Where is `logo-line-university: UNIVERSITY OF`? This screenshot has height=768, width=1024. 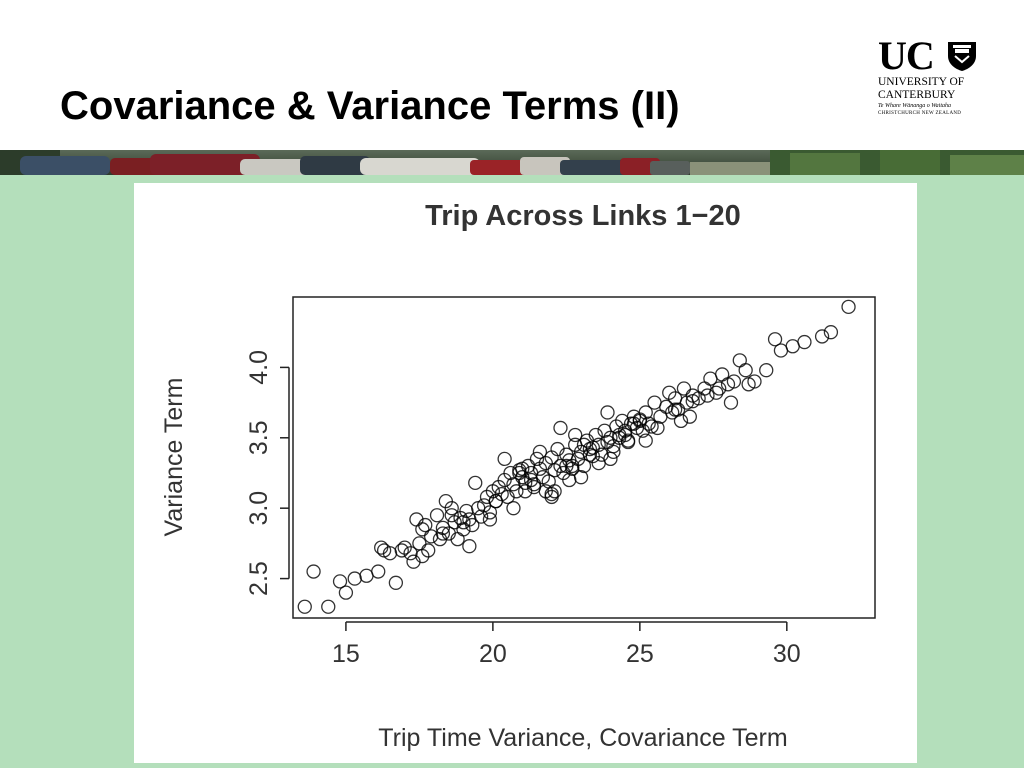 logo-line-university: UNIVERSITY OF is located at coordinates (921, 82).